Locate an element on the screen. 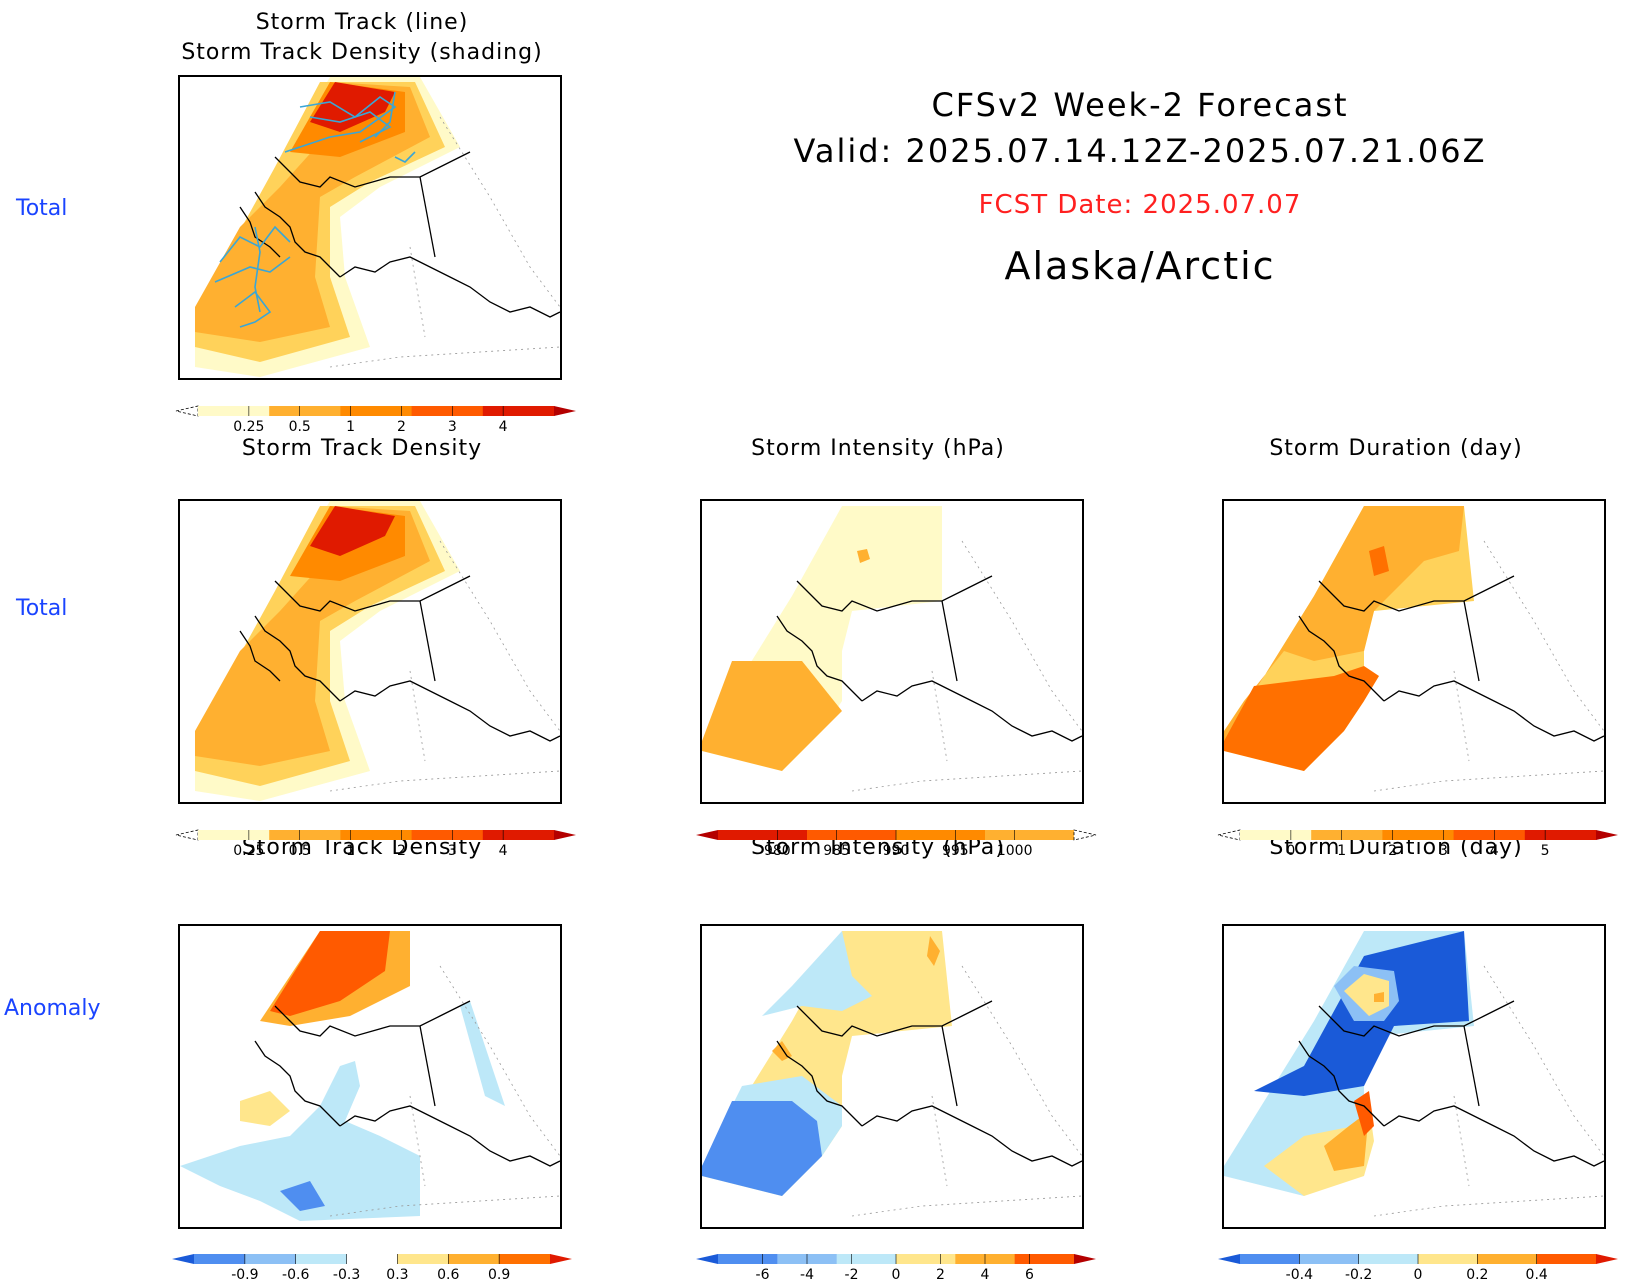 This screenshot has height=1286, width=1650. colorbar-tick-label: 990 is located at coordinates (896, 851).